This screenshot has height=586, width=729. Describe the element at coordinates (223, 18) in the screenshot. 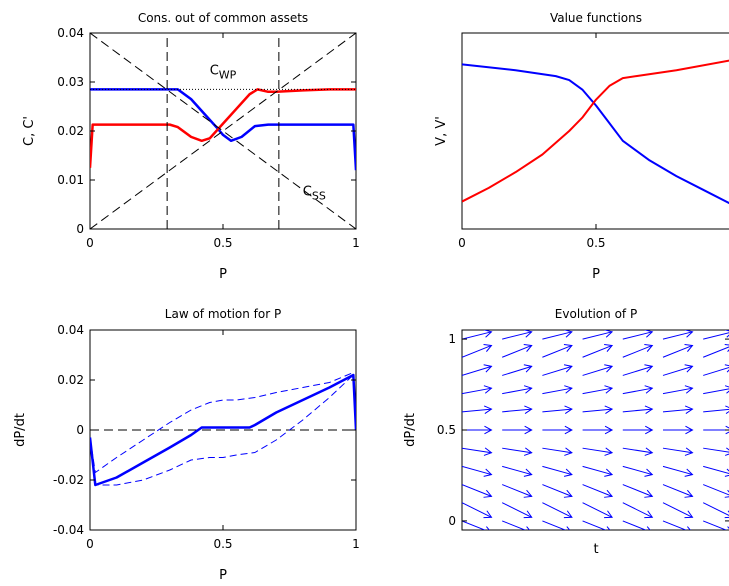

I see `panel-title: Cons. out of common assets` at that location.